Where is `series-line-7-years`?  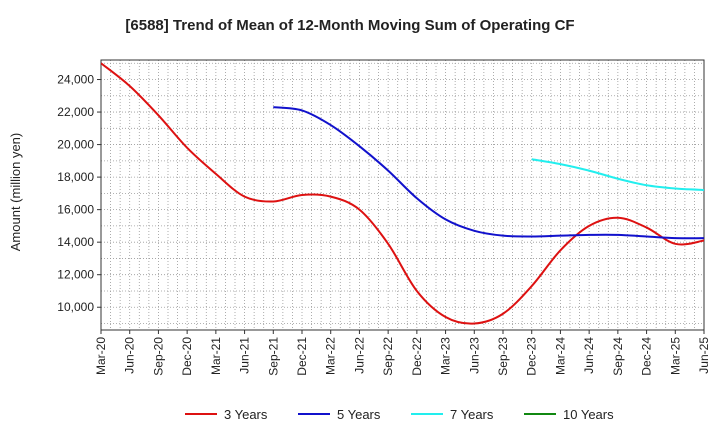
series-line-7-years is located at coordinates (617, 175).